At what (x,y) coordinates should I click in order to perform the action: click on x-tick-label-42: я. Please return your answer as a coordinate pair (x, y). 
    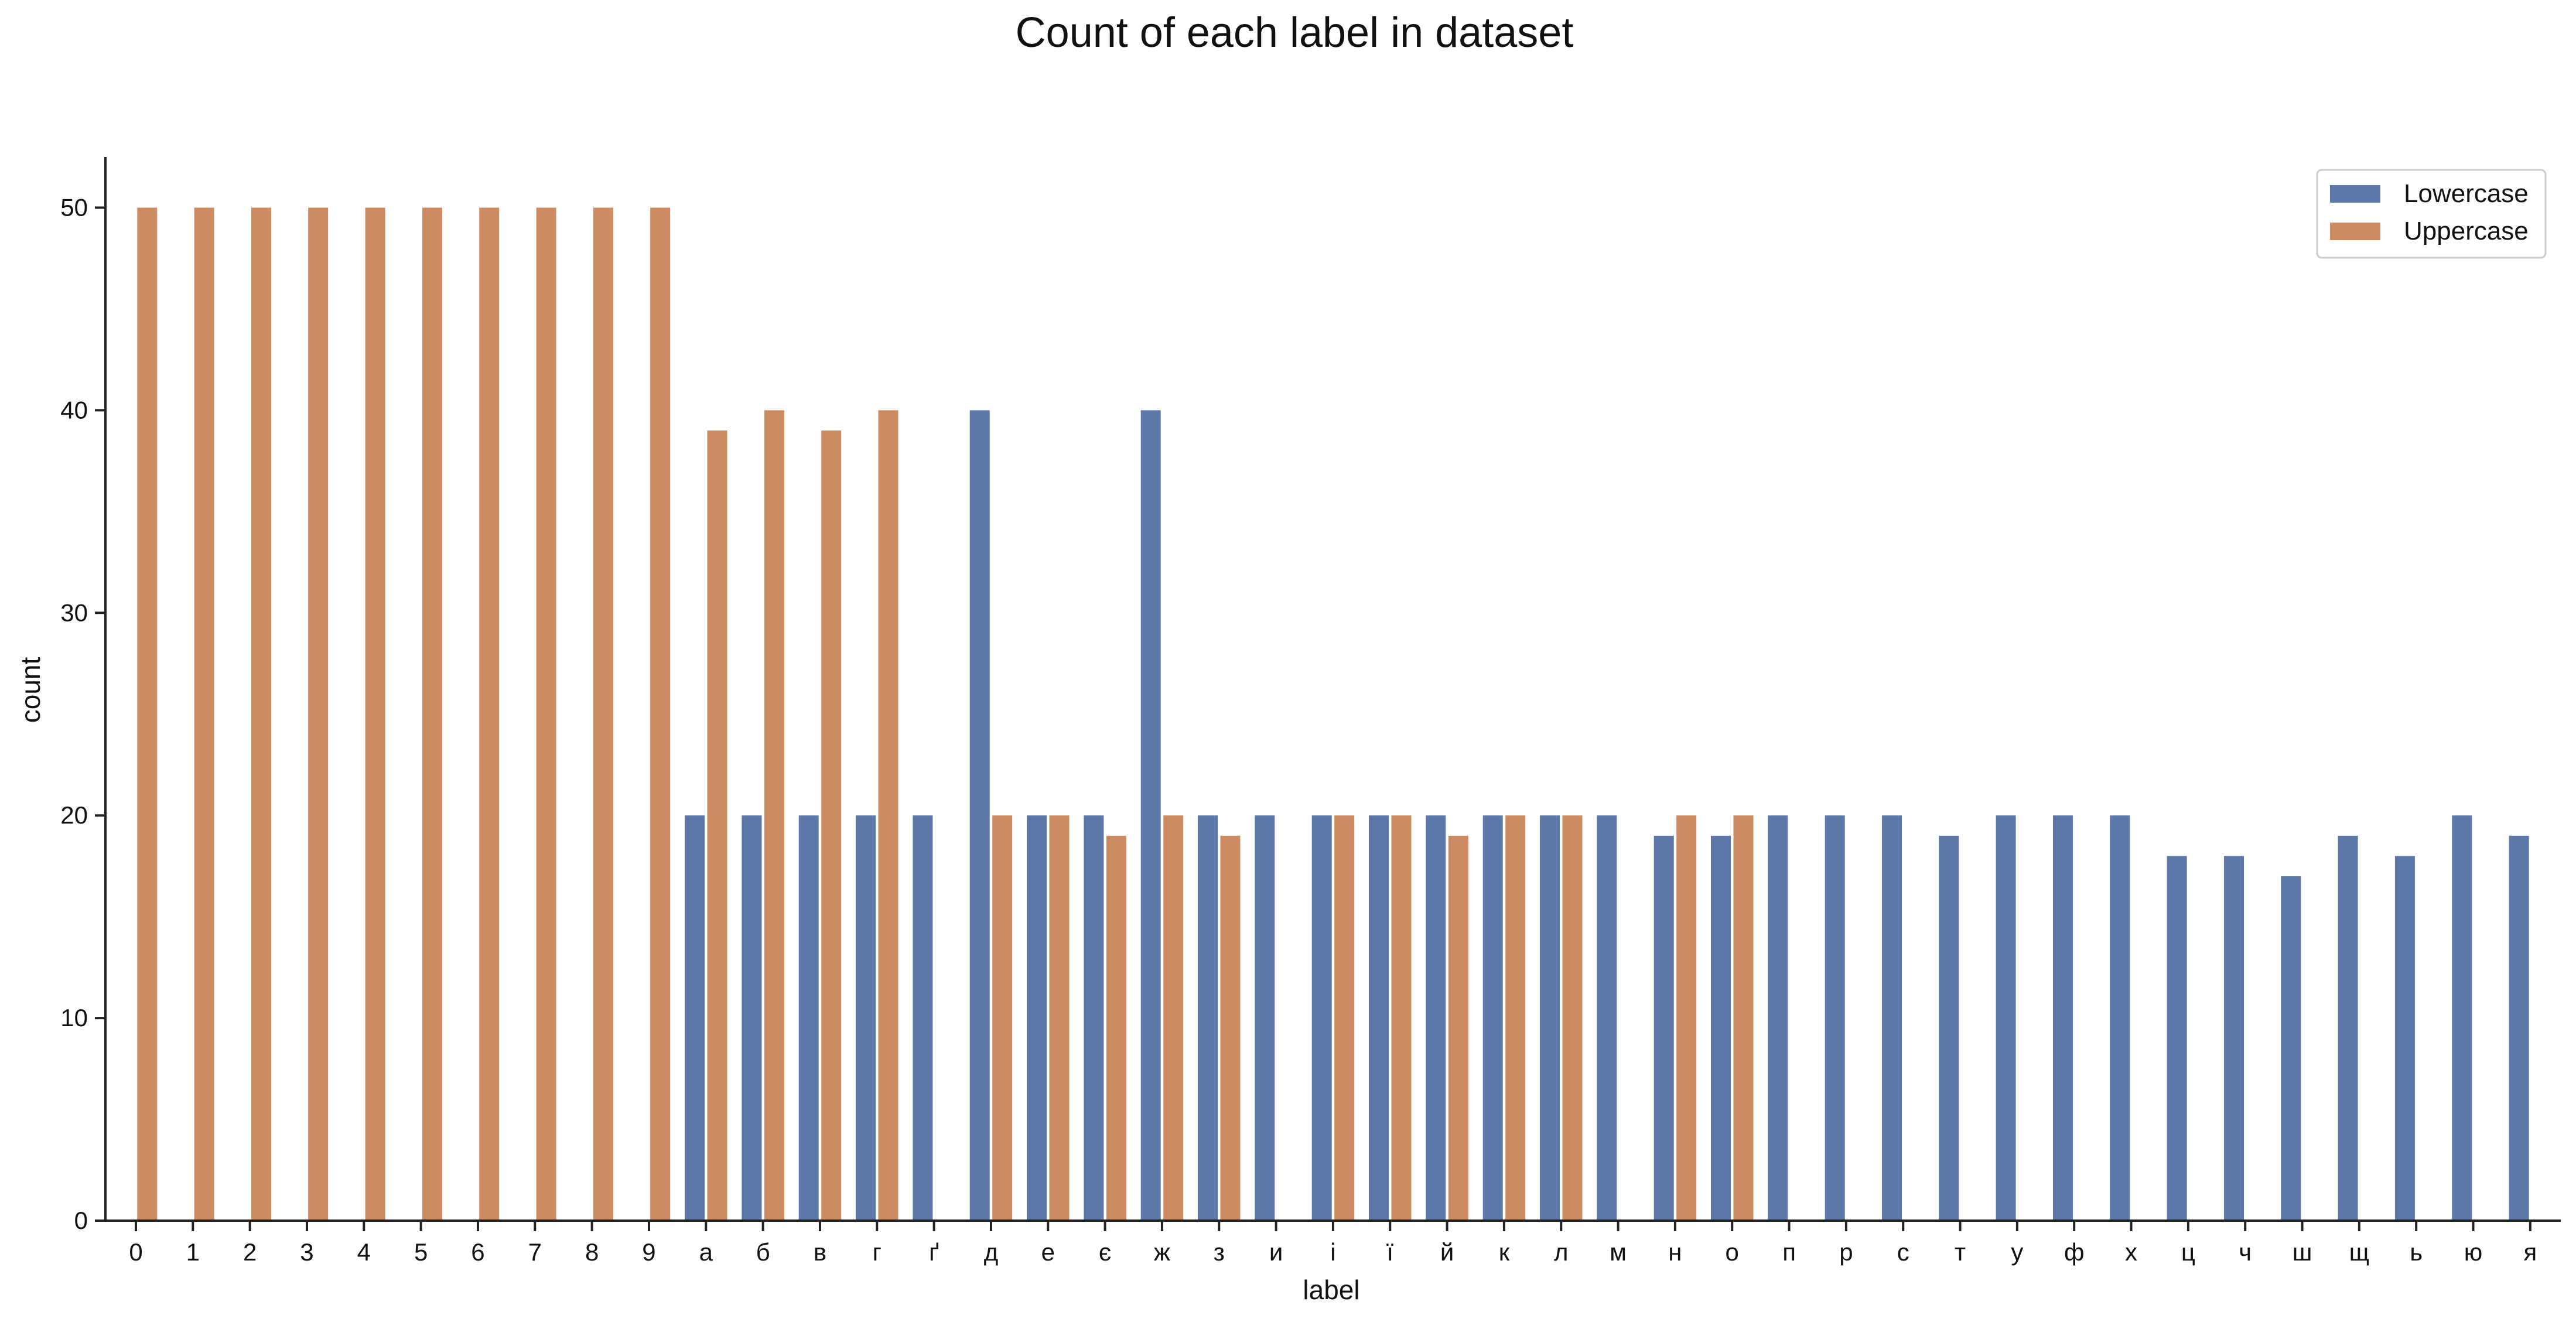
    Looking at the image, I should click on (2530, 1252).